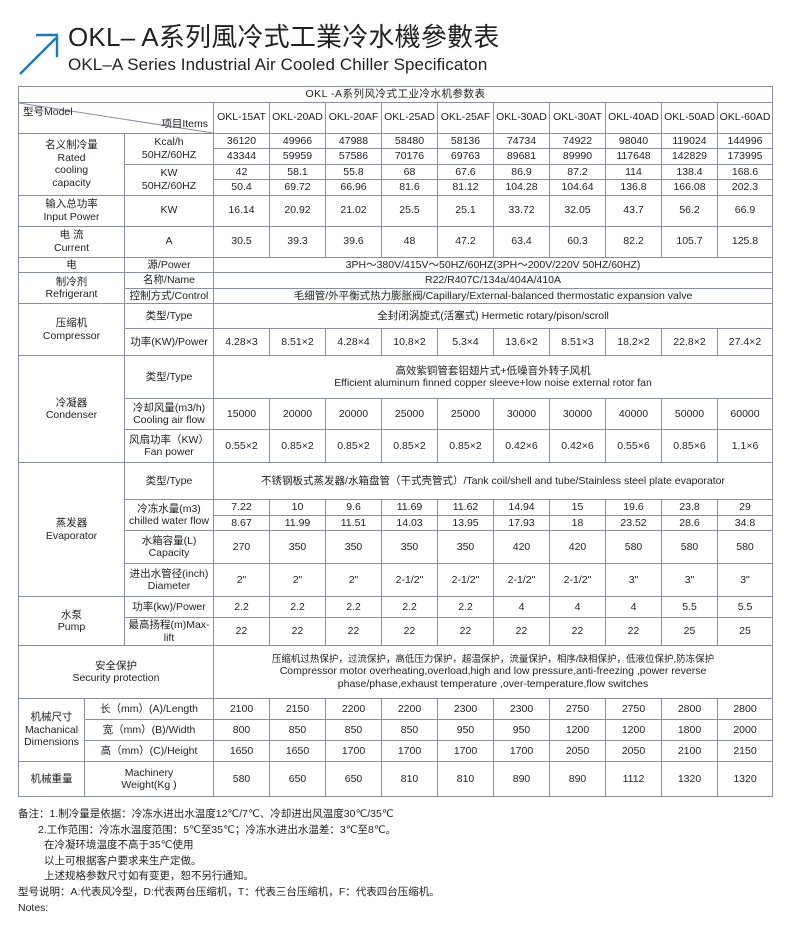  I want to click on item-cn: 冷冻水量(m3), so click(169, 508).